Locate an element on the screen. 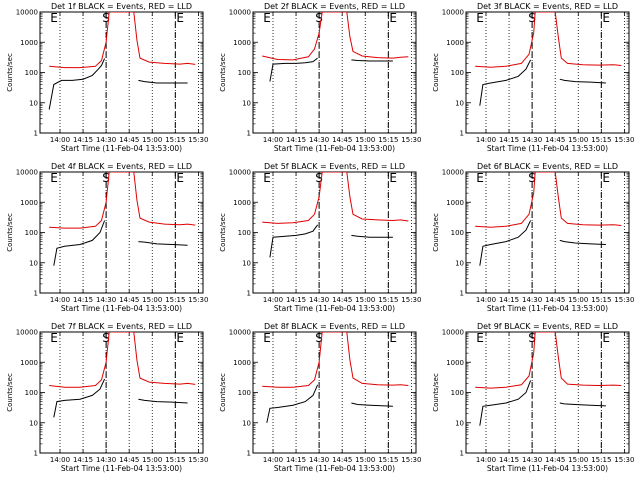 The width and height of the screenshot is (640, 480). chart-title: Det 9f BLACK = Events, RED = LLD is located at coordinates (547, 326).